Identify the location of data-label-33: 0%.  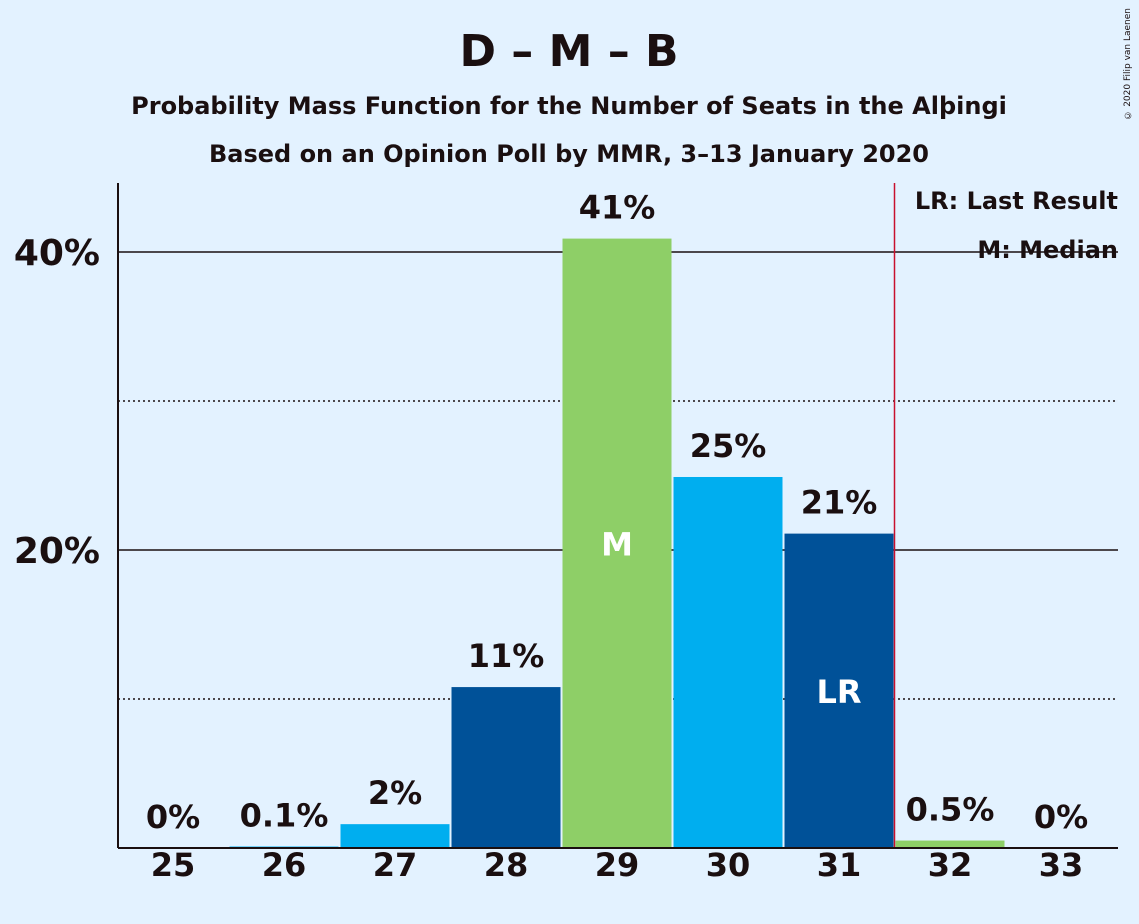
(1061, 817).